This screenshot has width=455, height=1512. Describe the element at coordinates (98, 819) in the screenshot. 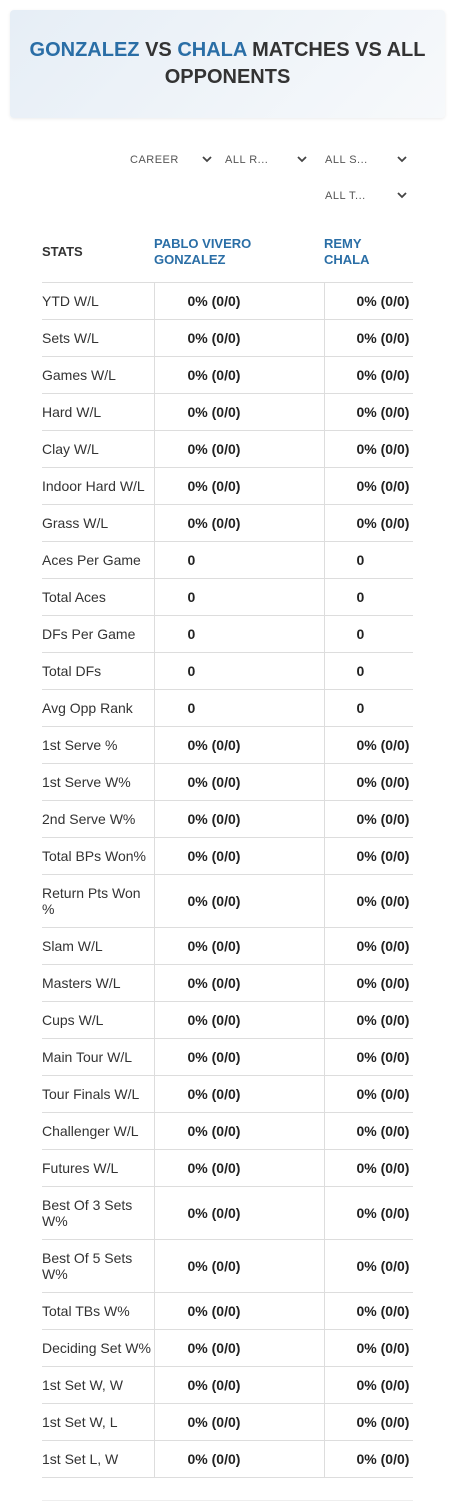

I see `stat-label: 2nd Serve W%` at that location.